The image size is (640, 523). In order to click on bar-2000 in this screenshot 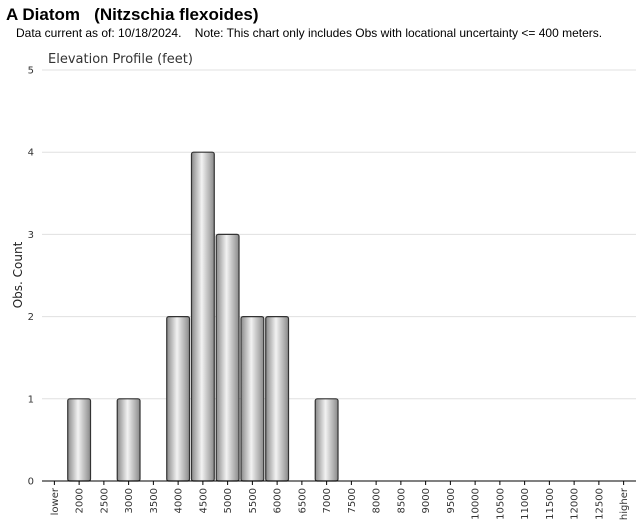, I will do `click(79, 440)`.